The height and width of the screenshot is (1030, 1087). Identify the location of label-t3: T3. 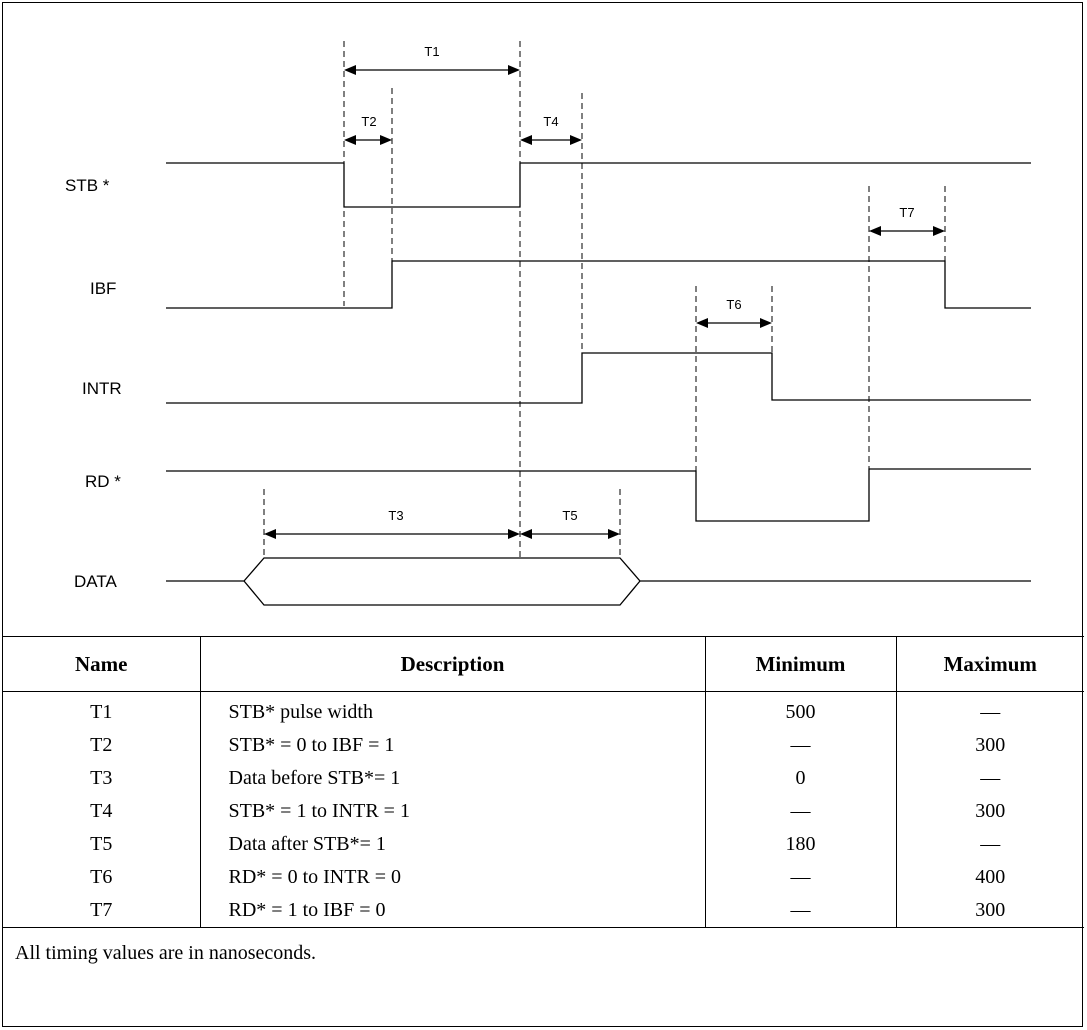
(395, 515).